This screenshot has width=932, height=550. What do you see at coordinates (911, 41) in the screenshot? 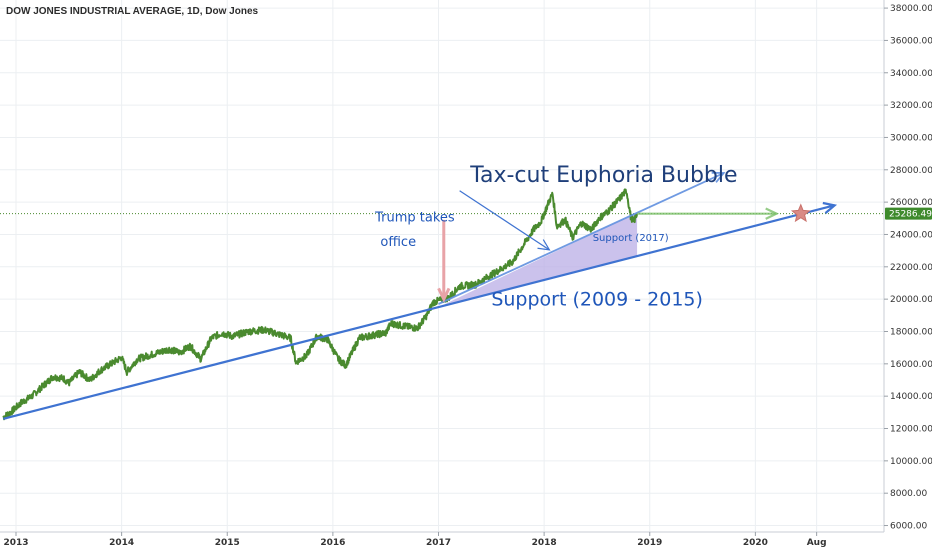
I see `y-tick-label: 36000.00` at bounding box center [911, 41].